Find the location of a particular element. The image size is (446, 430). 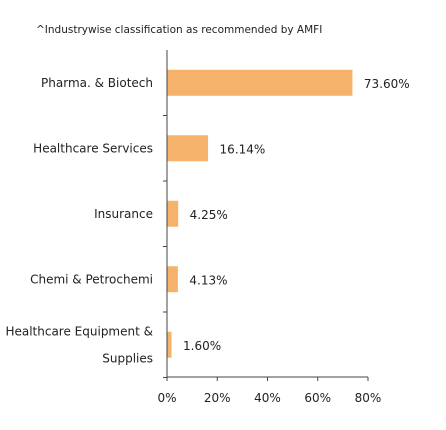

data-label: 16.14% is located at coordinates (243, 149).